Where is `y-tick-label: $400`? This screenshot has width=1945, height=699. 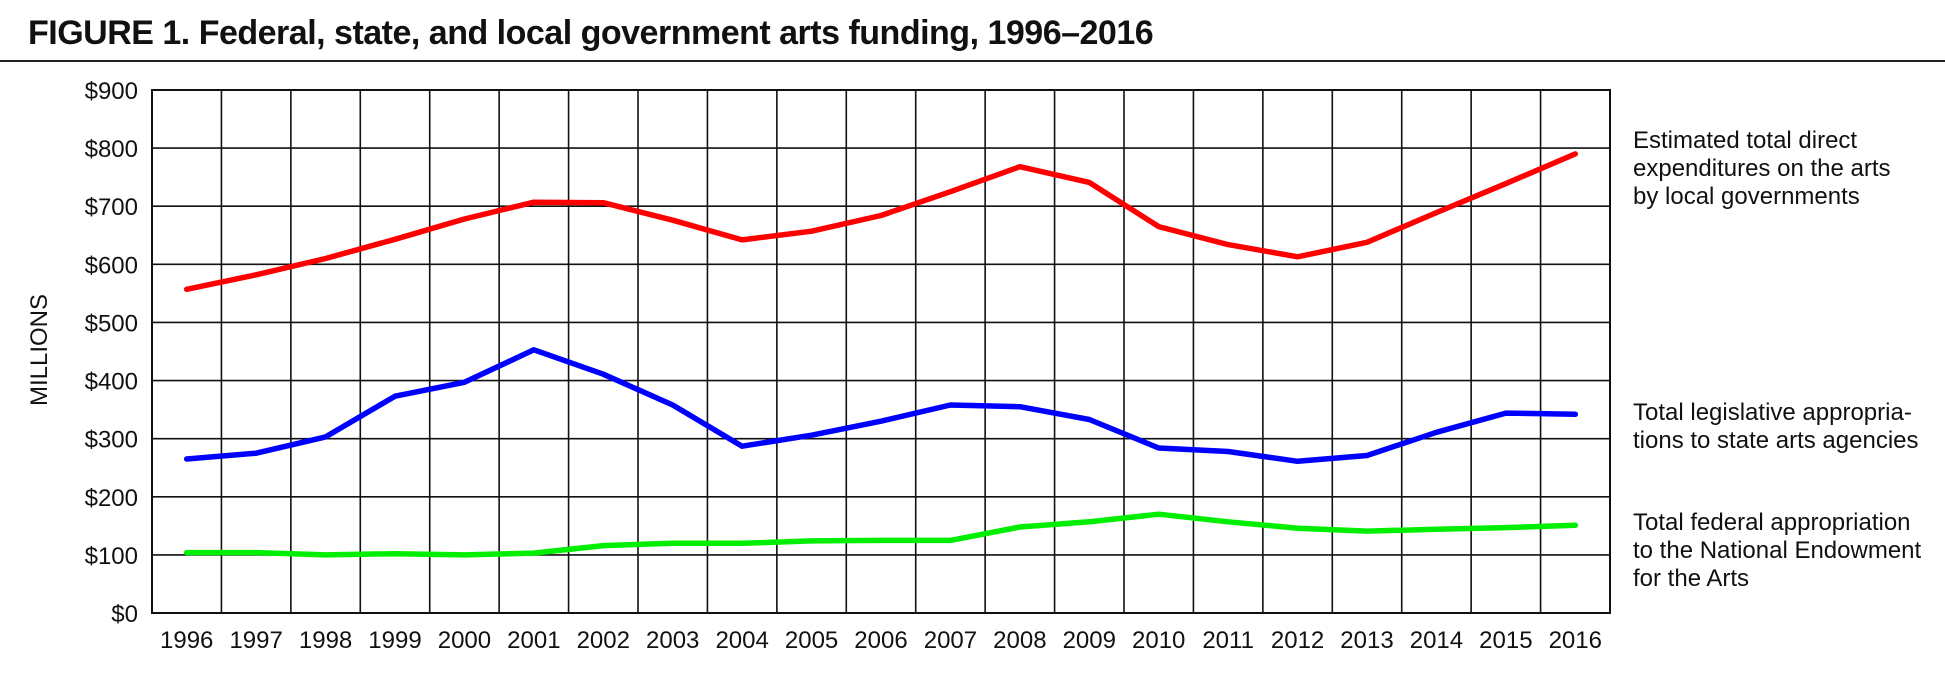
y-tick-label: $400 is located at coordinates (111, 382).